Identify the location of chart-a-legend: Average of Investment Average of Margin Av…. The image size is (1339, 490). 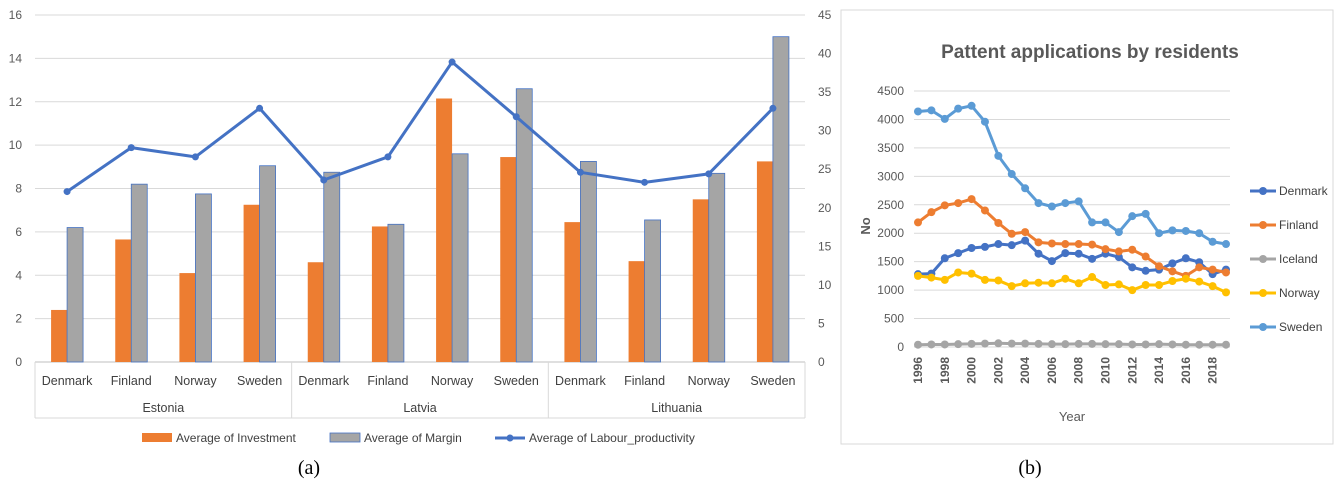
(418, 438).